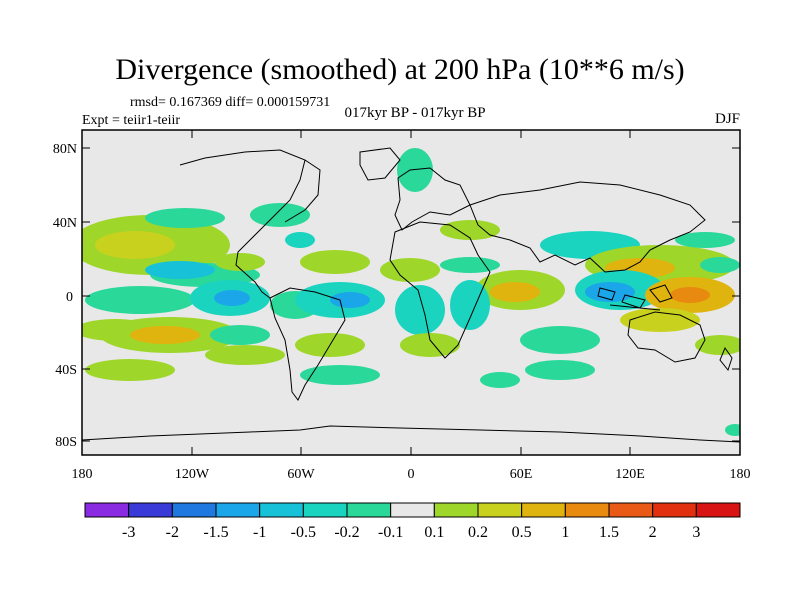  What do you see at coordinates (192, 474) in the screenshot?
I see `lon-tick-label: 120W` at bounding box center [192, 474].